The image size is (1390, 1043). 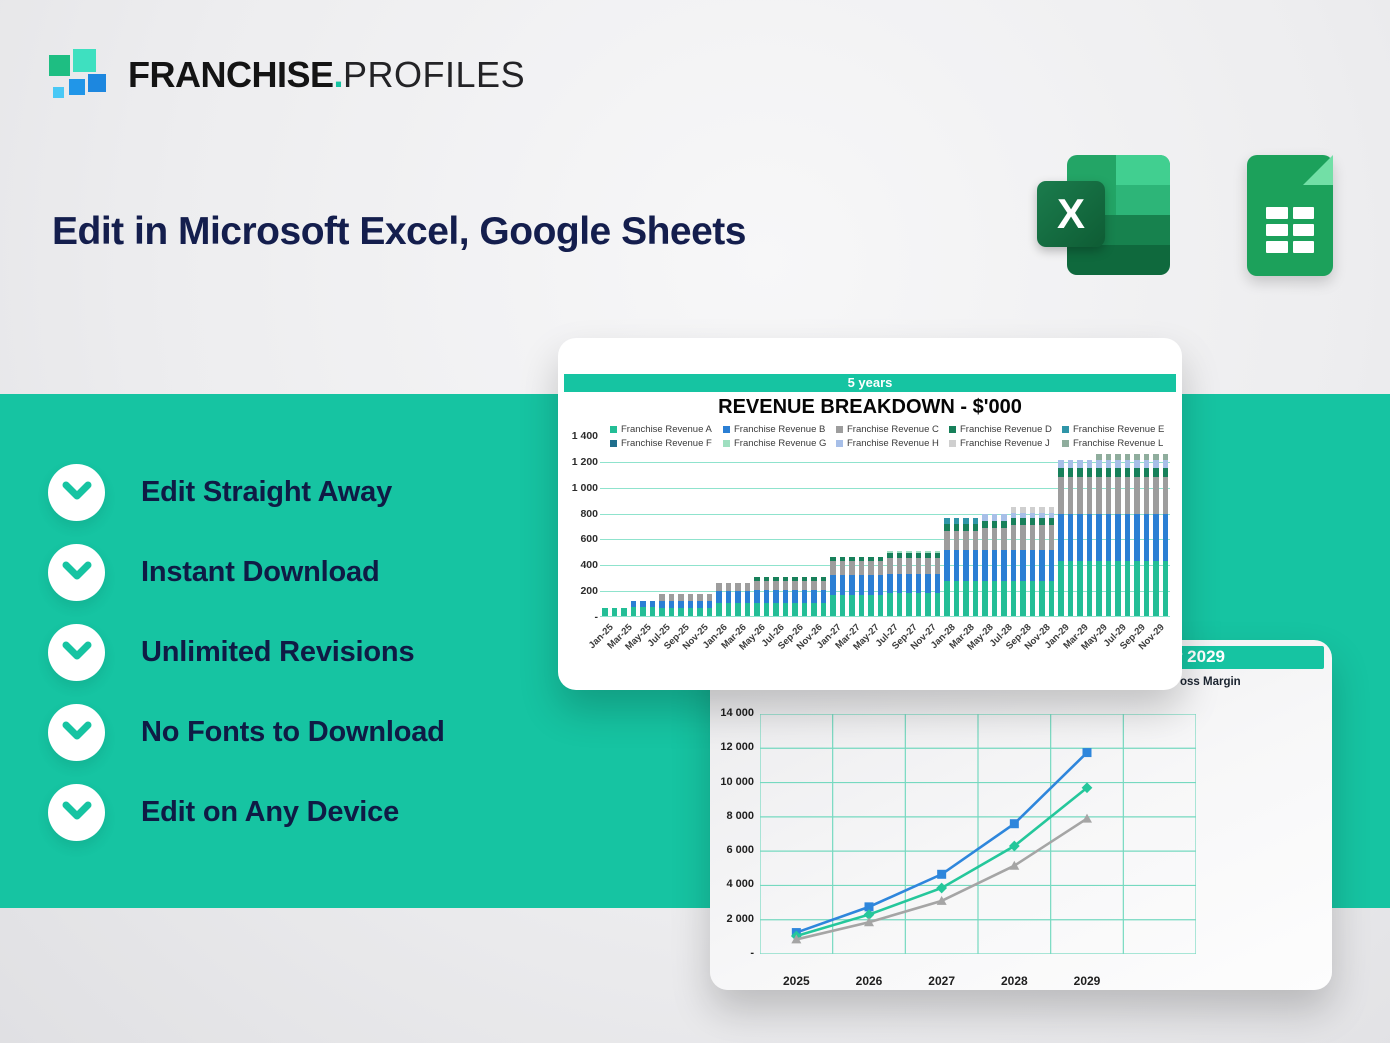 I want to click on logo-square-teal, so click(x=84, y=60).